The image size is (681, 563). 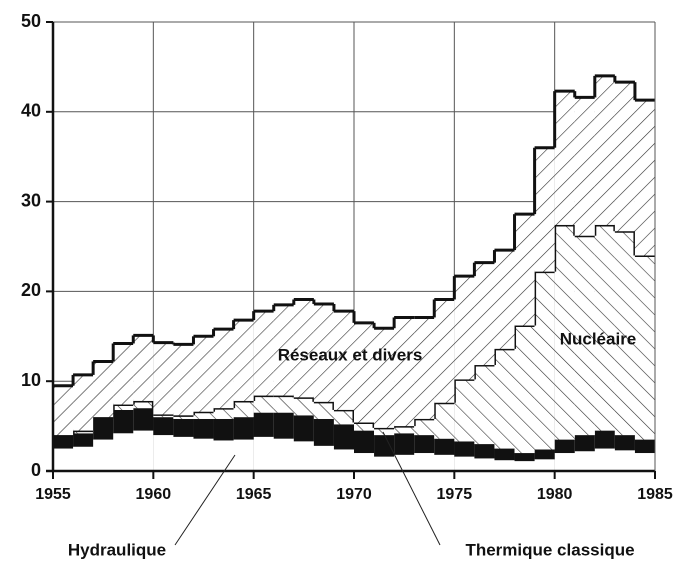 What do you see at coordinates (31, 200) in the screenshot?
I see `y-tick-label: 30` at bounding box center [31, 200].